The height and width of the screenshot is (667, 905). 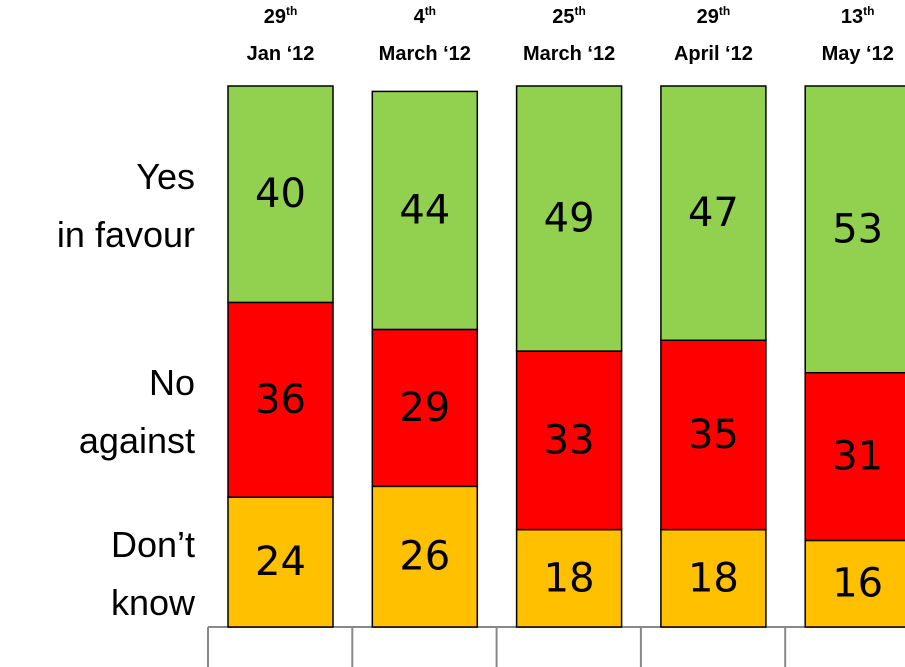 I want to click on category-label: 13th May ‘12, so click(x=858, y=34).